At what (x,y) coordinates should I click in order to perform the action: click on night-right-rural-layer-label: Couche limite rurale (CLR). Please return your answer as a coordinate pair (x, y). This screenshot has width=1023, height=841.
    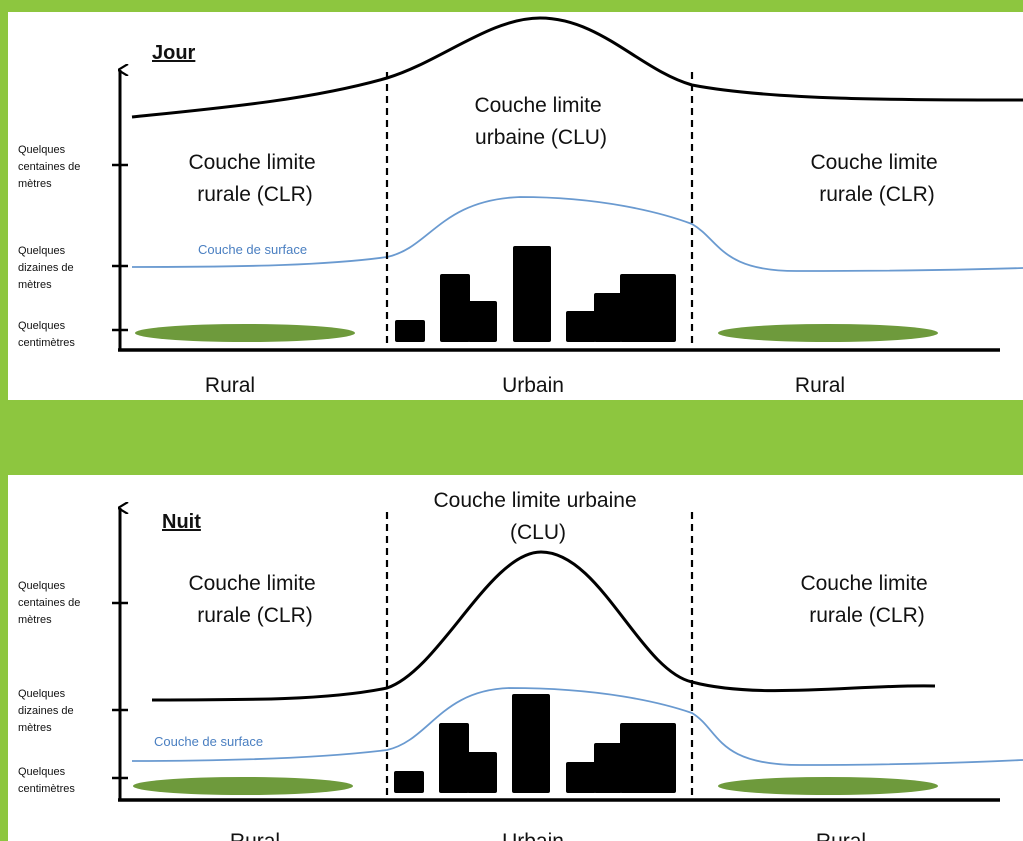
    Looking at the image, I should click on (866, 599).